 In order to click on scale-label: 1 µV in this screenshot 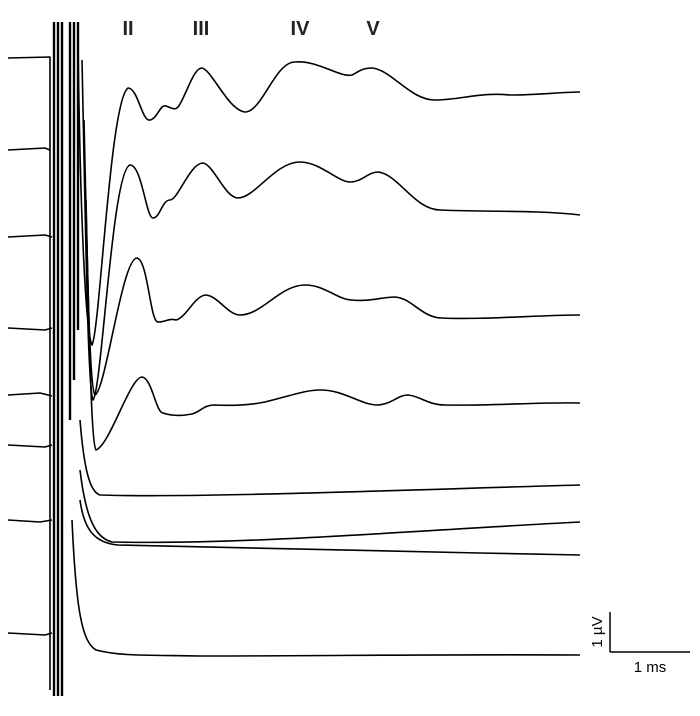, I will do `click(597, 631)`.